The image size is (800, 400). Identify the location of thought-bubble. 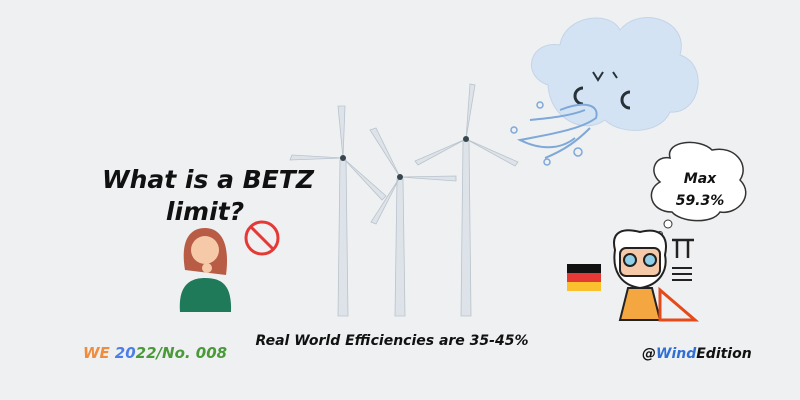
(698, 189).